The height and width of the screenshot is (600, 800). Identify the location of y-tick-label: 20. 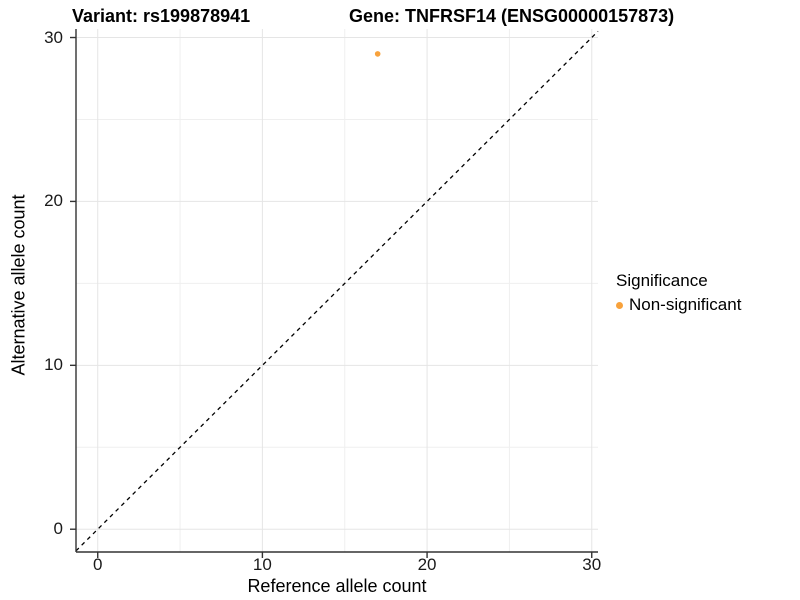
(53, 201).